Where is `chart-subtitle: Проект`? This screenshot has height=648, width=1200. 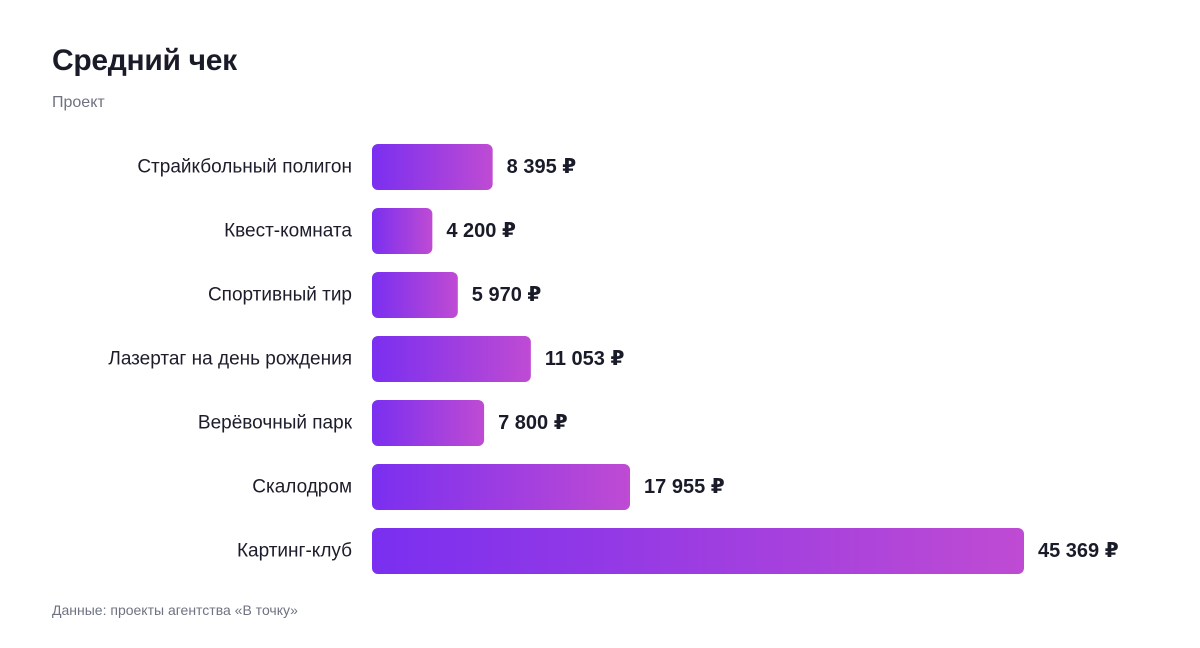
chart-subtitle: Проект is located at coordinates (78, 102).